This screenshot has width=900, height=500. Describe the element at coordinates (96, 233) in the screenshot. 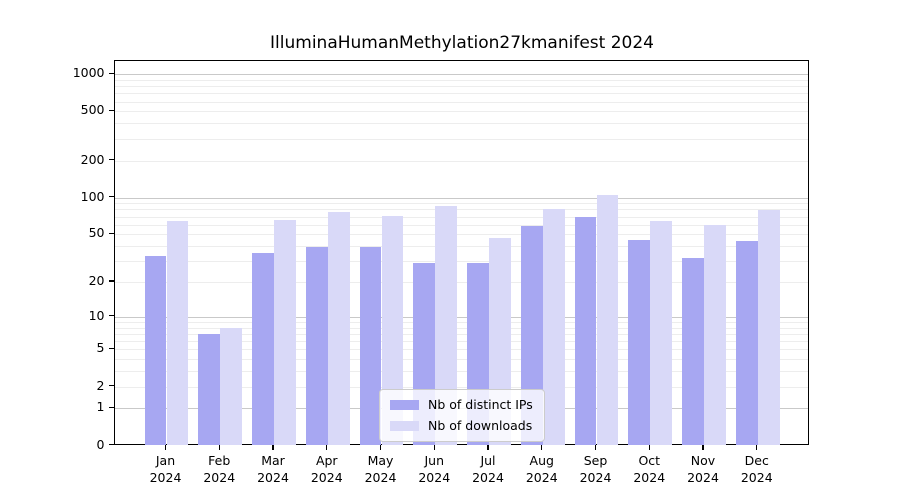

I see `y-tick-label: 50` at that location.